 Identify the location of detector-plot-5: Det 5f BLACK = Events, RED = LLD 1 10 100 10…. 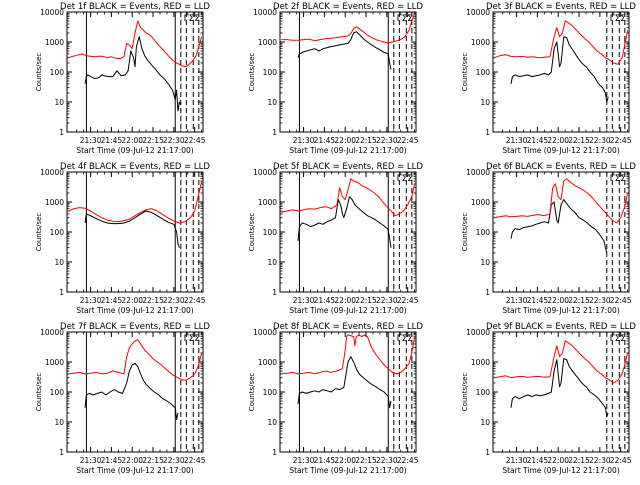
(335, 238).